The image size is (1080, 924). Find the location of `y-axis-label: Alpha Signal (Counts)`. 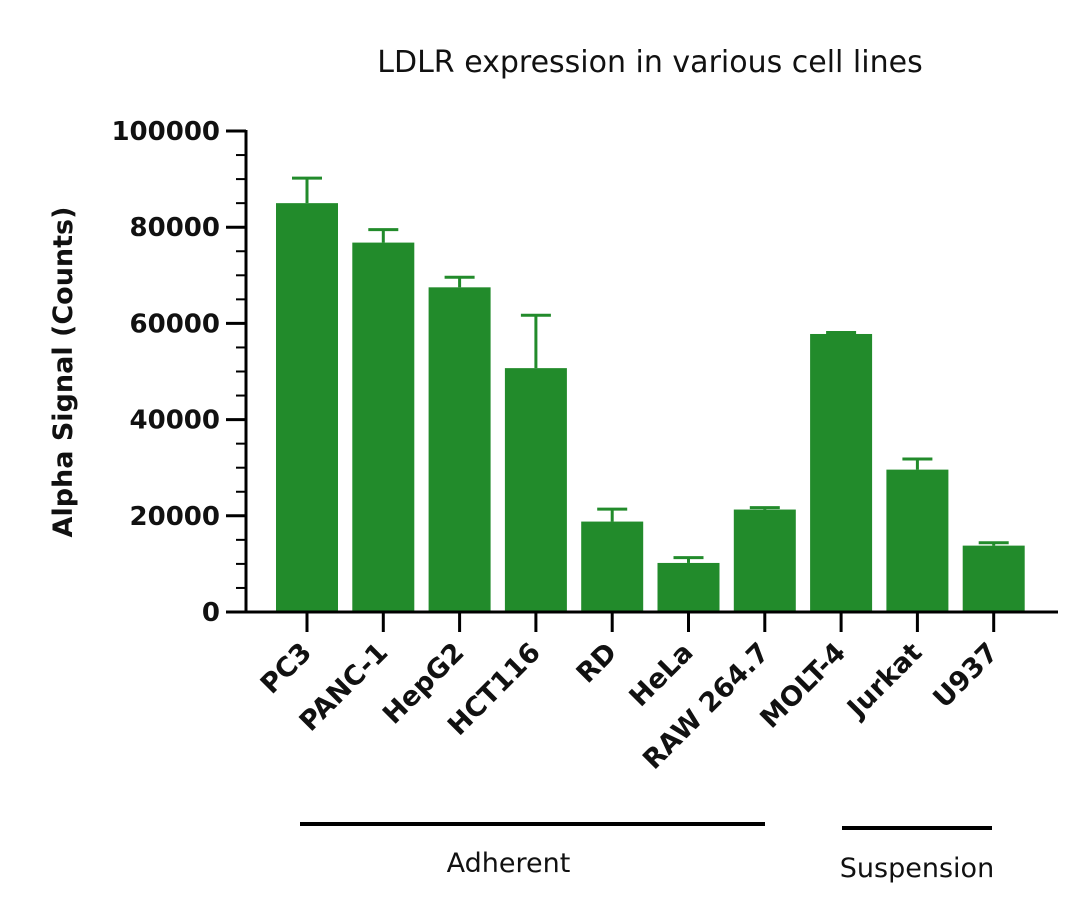

y-axis-label: Alpha Signal (Counts) is located at coordinates (63, 372).